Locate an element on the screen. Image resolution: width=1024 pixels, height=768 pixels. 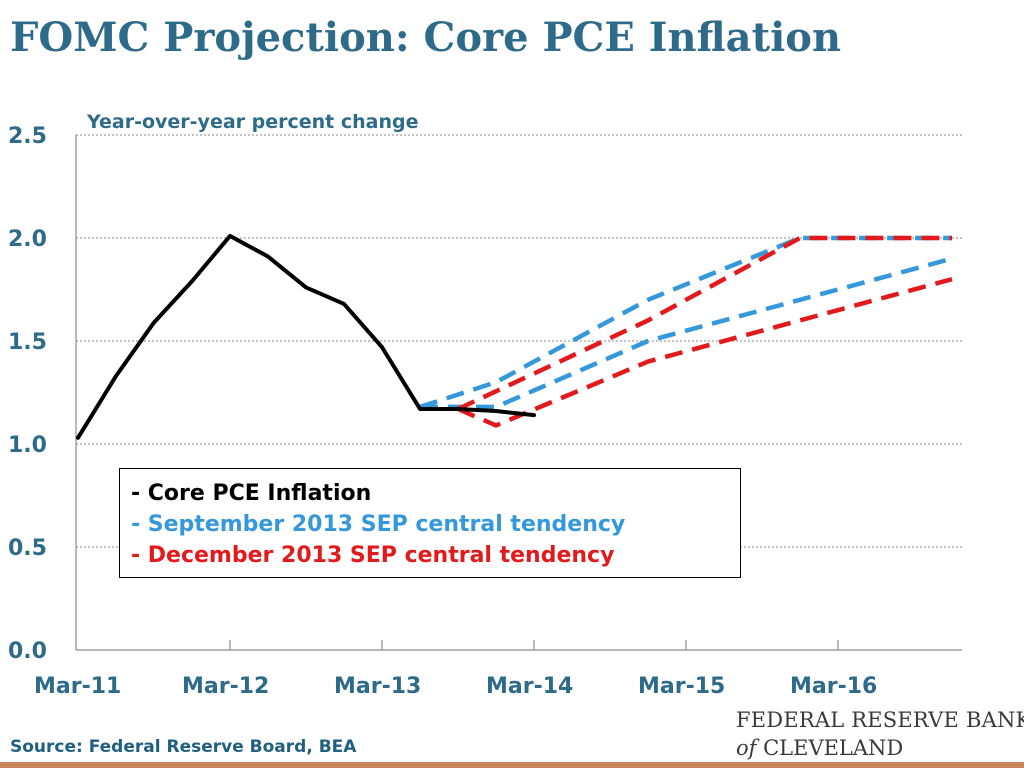
september-sep-line-lower is located at coordinates (686, 333).